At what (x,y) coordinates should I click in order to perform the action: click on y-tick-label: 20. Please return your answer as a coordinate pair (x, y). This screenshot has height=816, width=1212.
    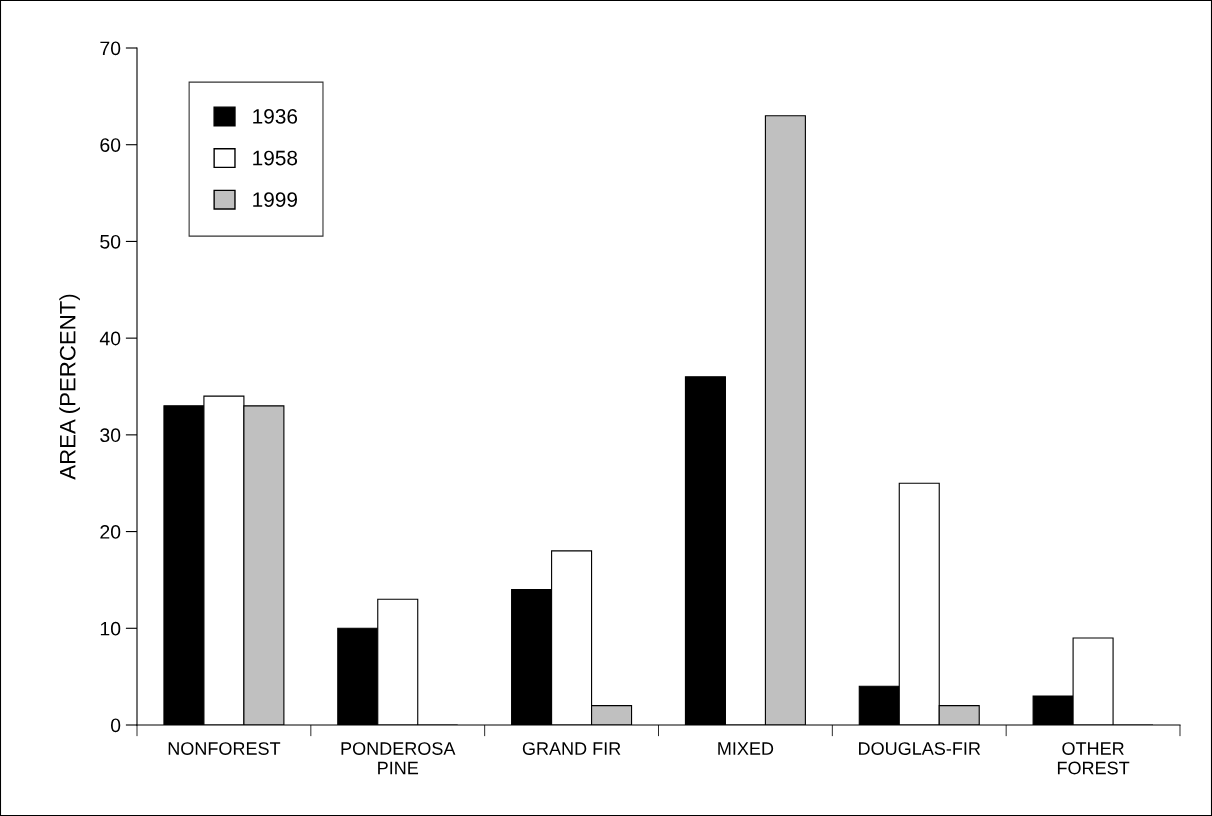
    Looking at the image, I should click on (110, 532).